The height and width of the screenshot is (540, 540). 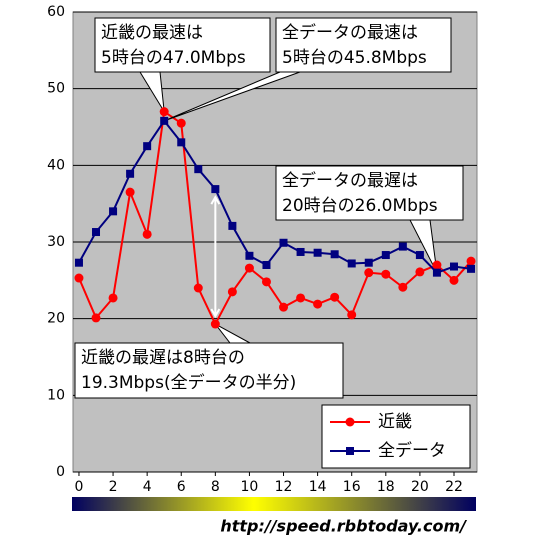 What do you see at coordinates (113, 487) in the screenshot?
I see `x-tick-label: 2` at bounding box center [113, 487].